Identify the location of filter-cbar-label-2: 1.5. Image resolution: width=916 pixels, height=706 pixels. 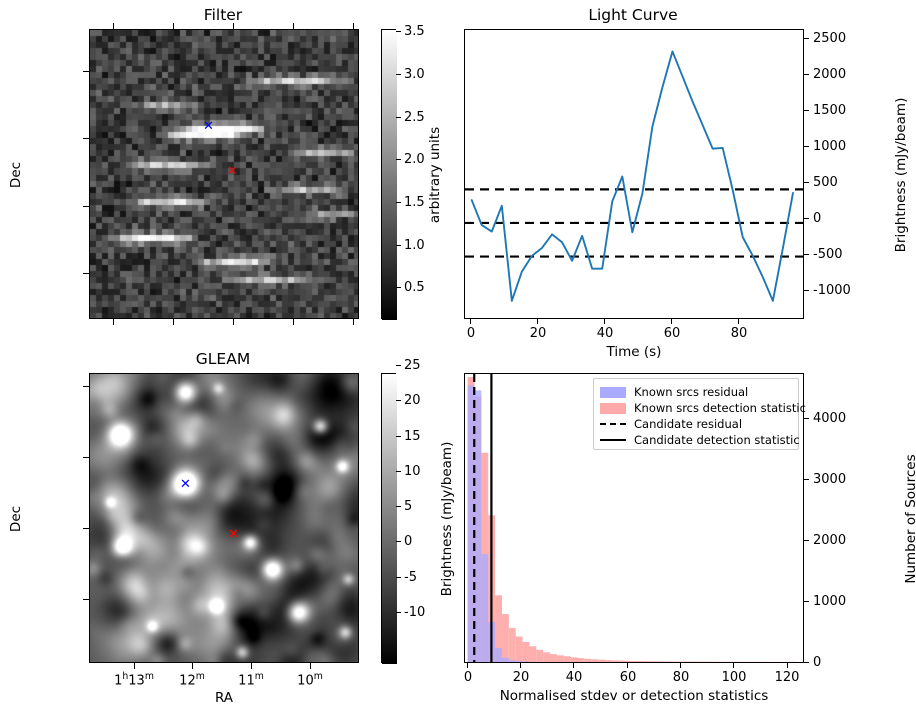
(414, 202).